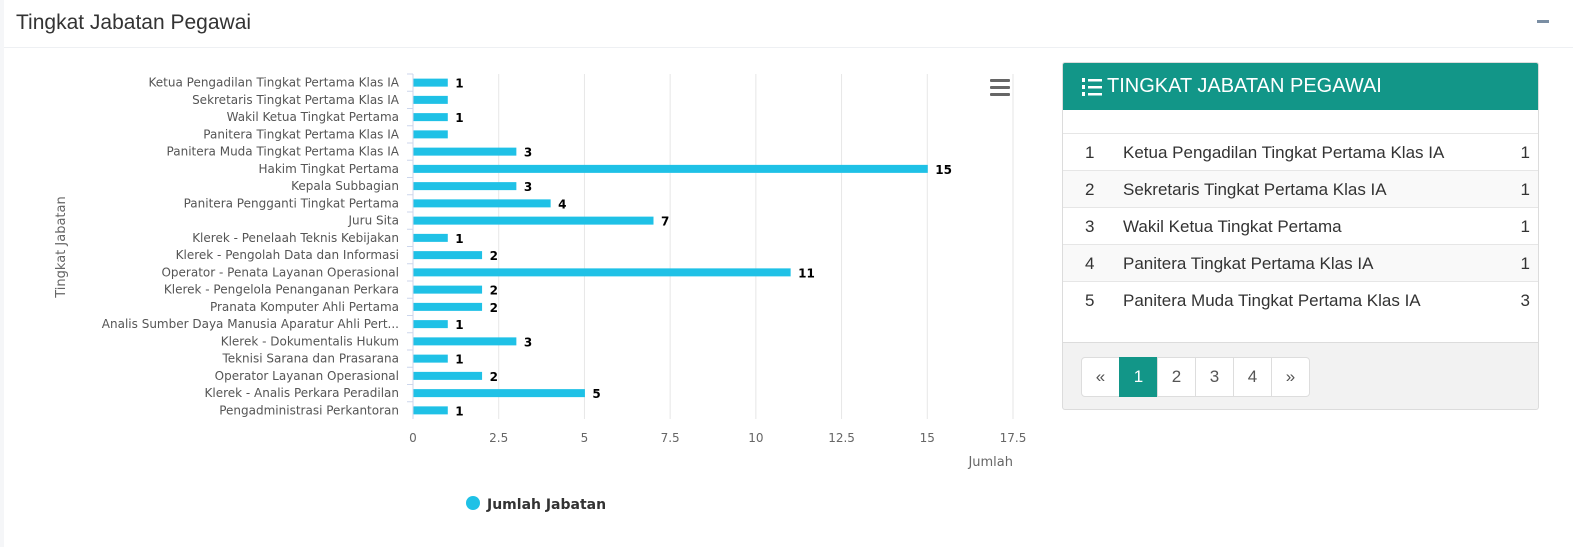 The image size is (1573, 547). Describe the element at coordinates (313, 117) in the screenshot. I see `category-label: Wakil Ketua Tingkat Pertama` at that location.